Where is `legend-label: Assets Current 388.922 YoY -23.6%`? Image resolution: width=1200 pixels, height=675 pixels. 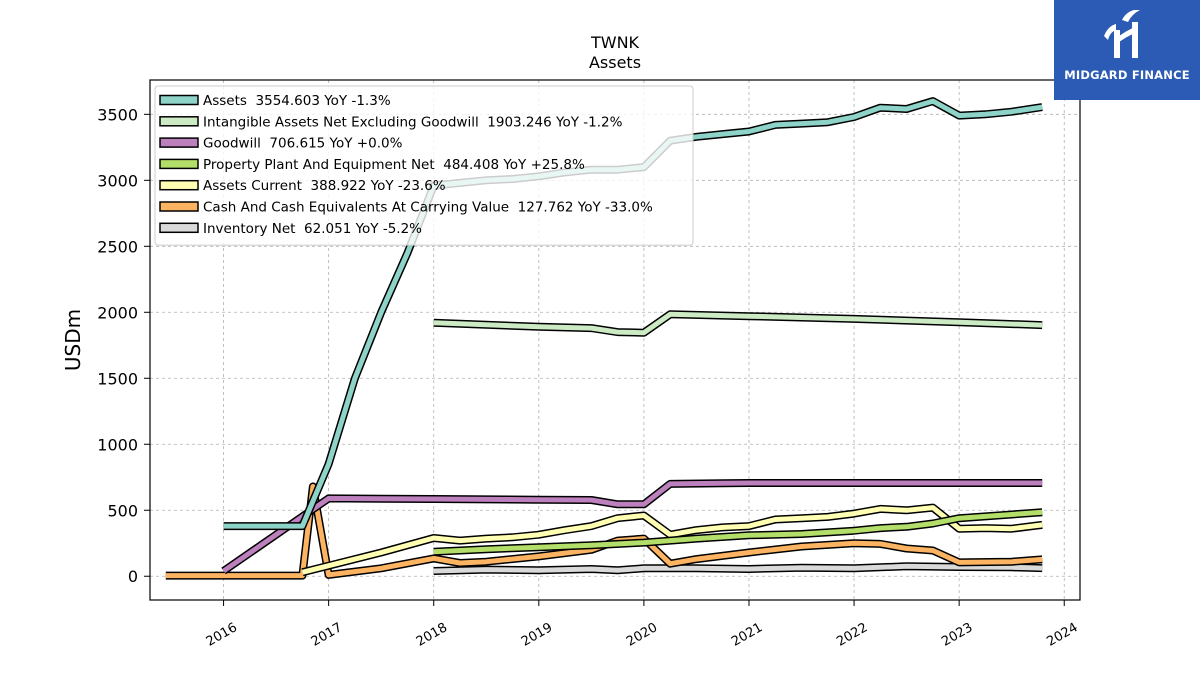
legend-label: Assets Current 388.922 YoY -23.6% is located at coordinates (324, 186).